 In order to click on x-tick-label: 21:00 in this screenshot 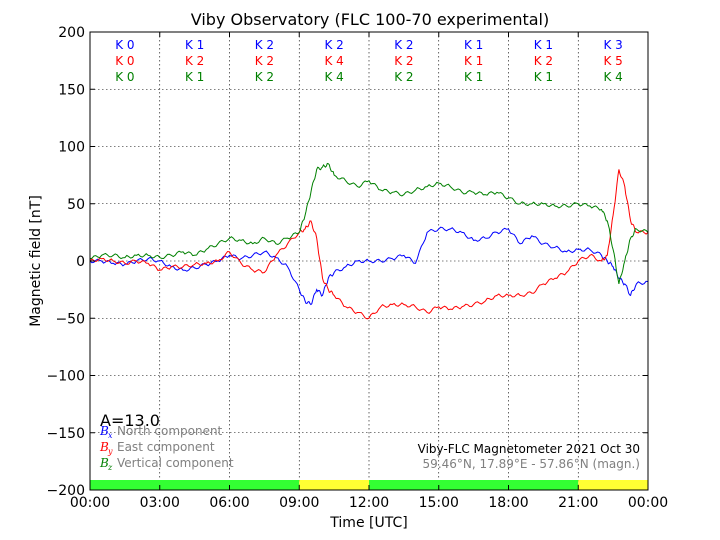, I will do `click(578, 503)`.